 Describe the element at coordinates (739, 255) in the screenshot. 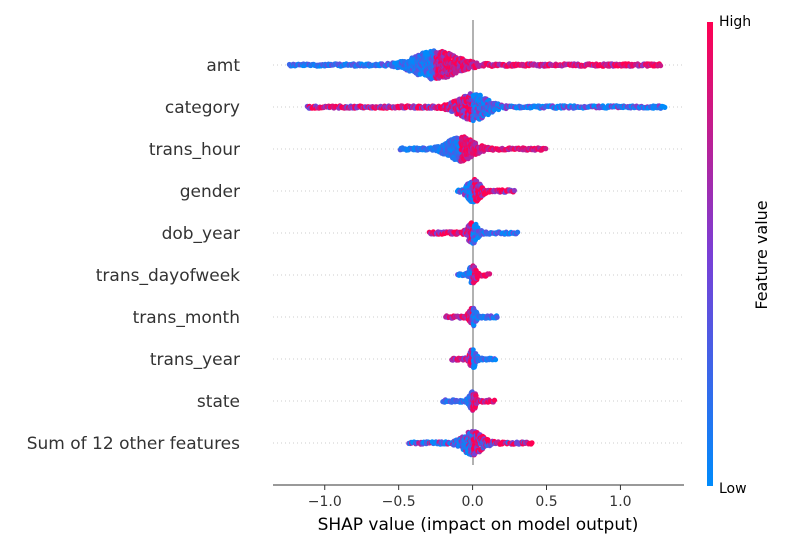

I see `colorbar: High Low Feature value` at that location.